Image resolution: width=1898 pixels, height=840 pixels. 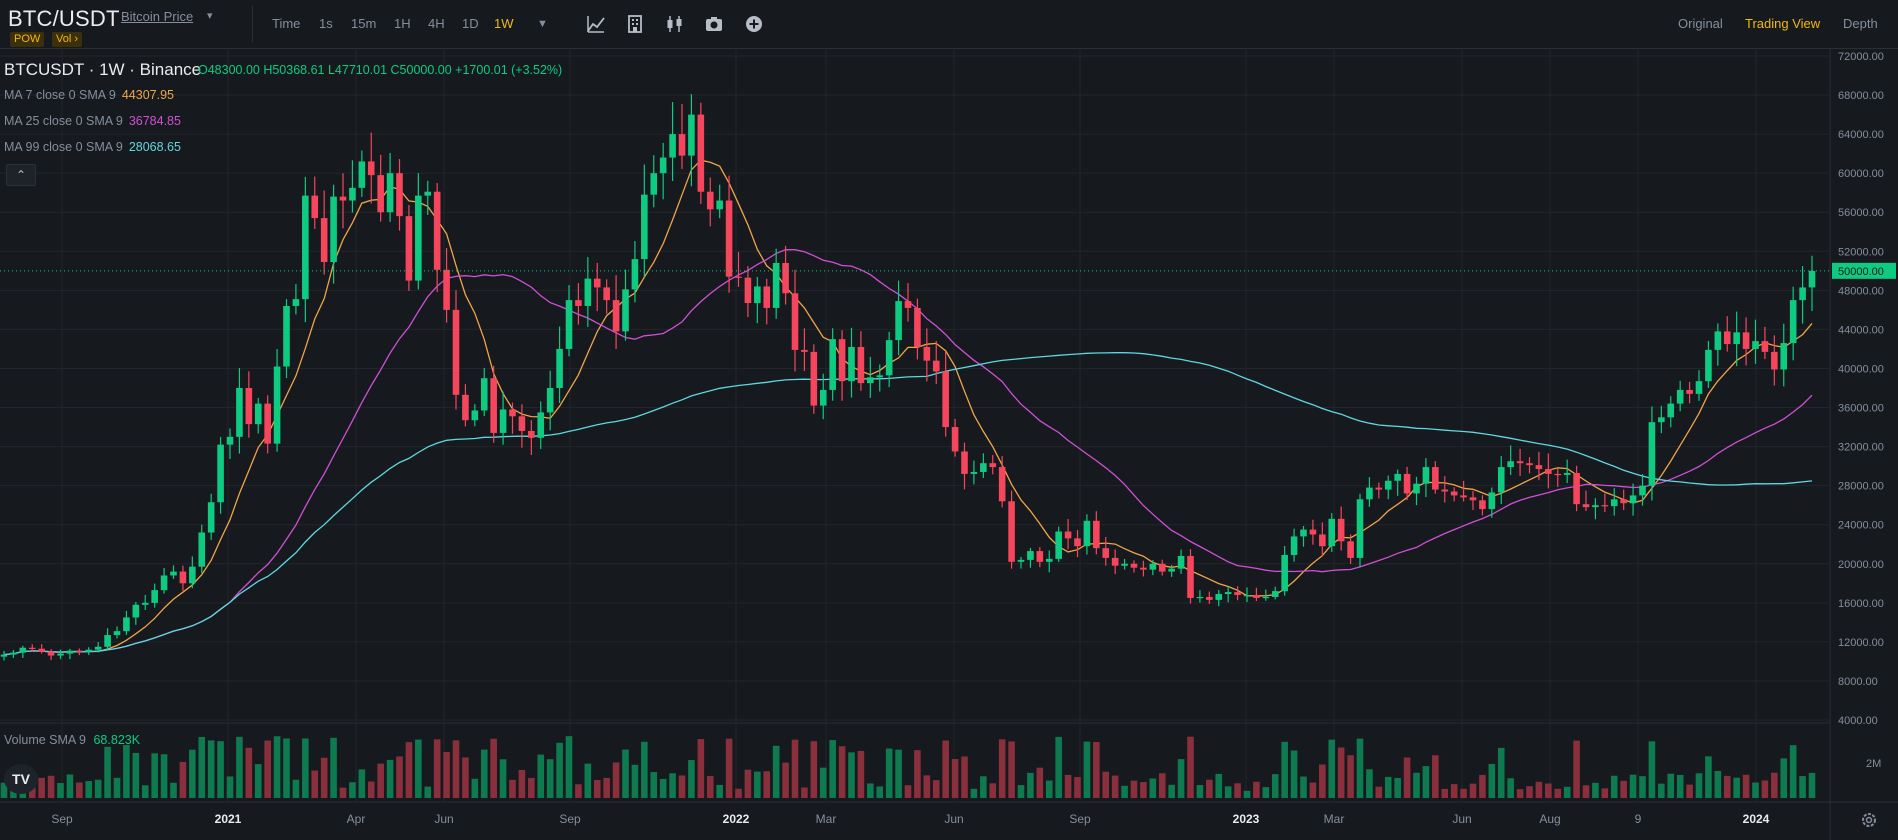 I want to click on add-icon, so click(x=754, y=24).